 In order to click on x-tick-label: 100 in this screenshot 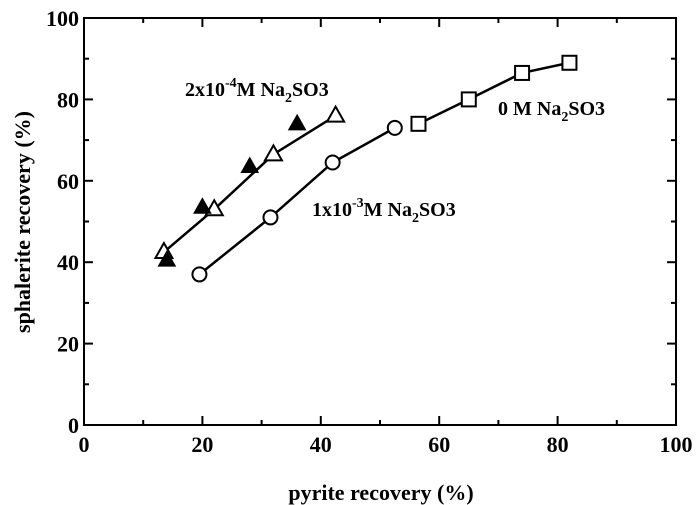, I will do `click(676, 444)`.